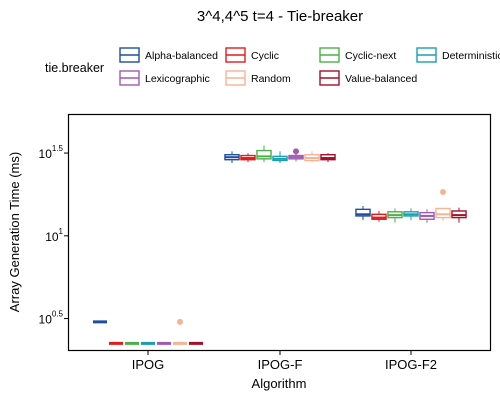  Describe the element at coordinates (411, 364) in the screenshot. I see `x-tick-label: IPOG-F2` at that location.